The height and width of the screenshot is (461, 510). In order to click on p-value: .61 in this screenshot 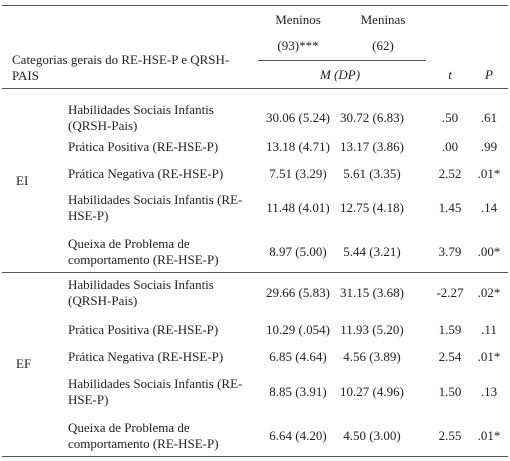, I will do `click(489, 117)`.